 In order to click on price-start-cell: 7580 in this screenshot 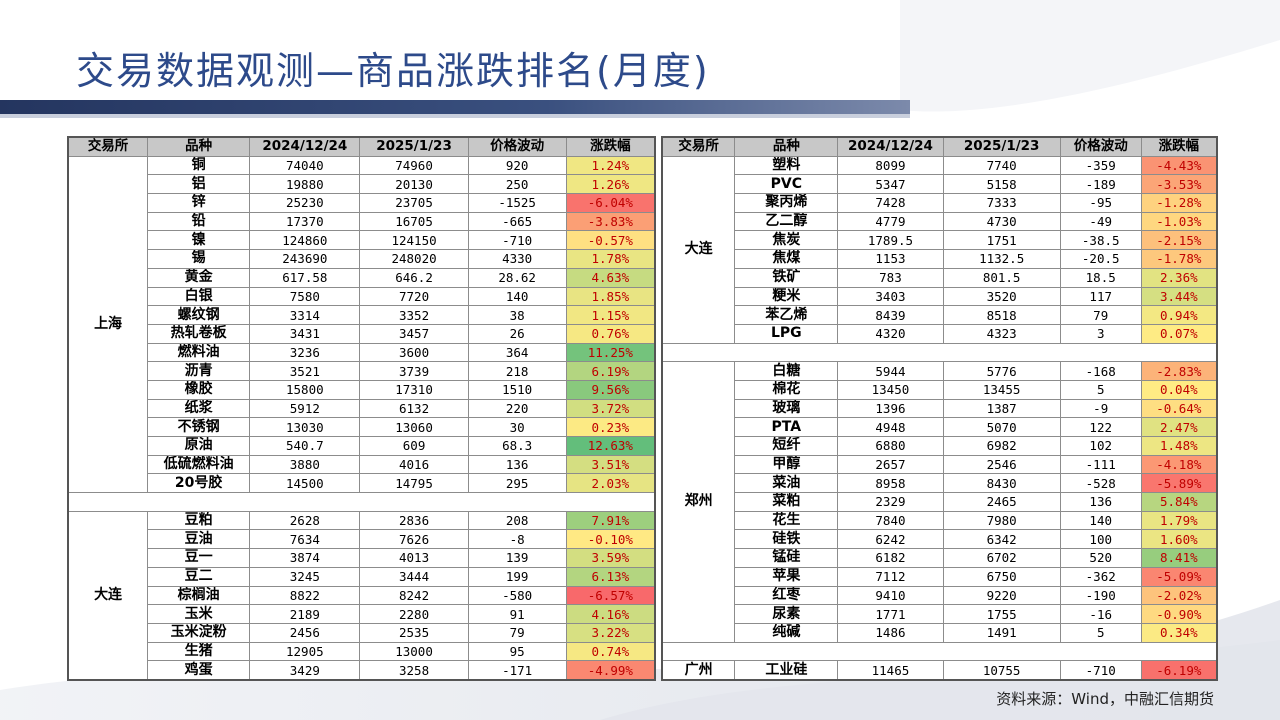, I will do `click(305, 296)`.